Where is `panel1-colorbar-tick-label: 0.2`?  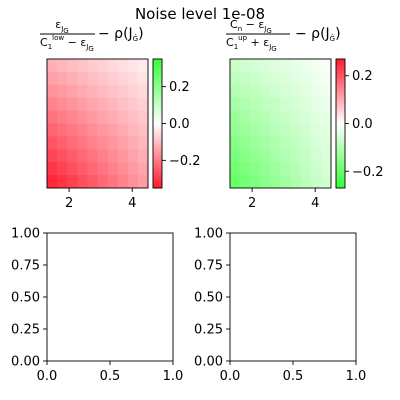
panel1-colorbar-tick-label: 0.2 is located at coordinates (179, 87).